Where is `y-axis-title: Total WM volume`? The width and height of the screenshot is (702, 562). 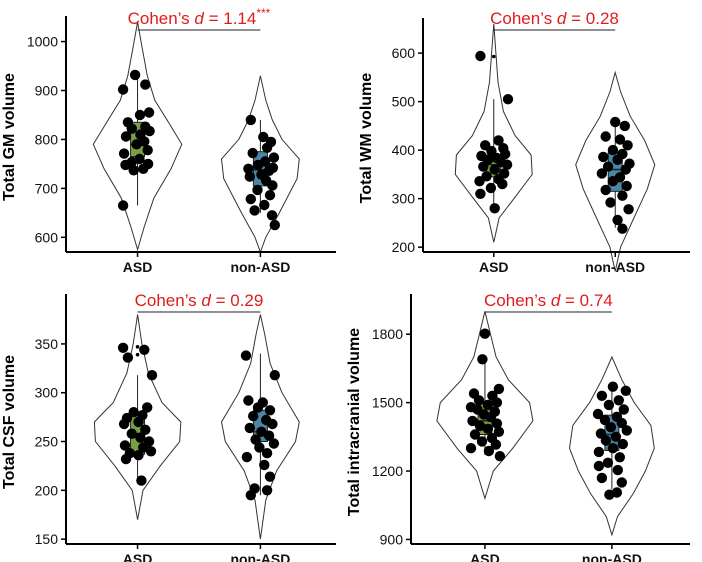
y-axis-title: Total WM volume is located at coordinates (366, 138).